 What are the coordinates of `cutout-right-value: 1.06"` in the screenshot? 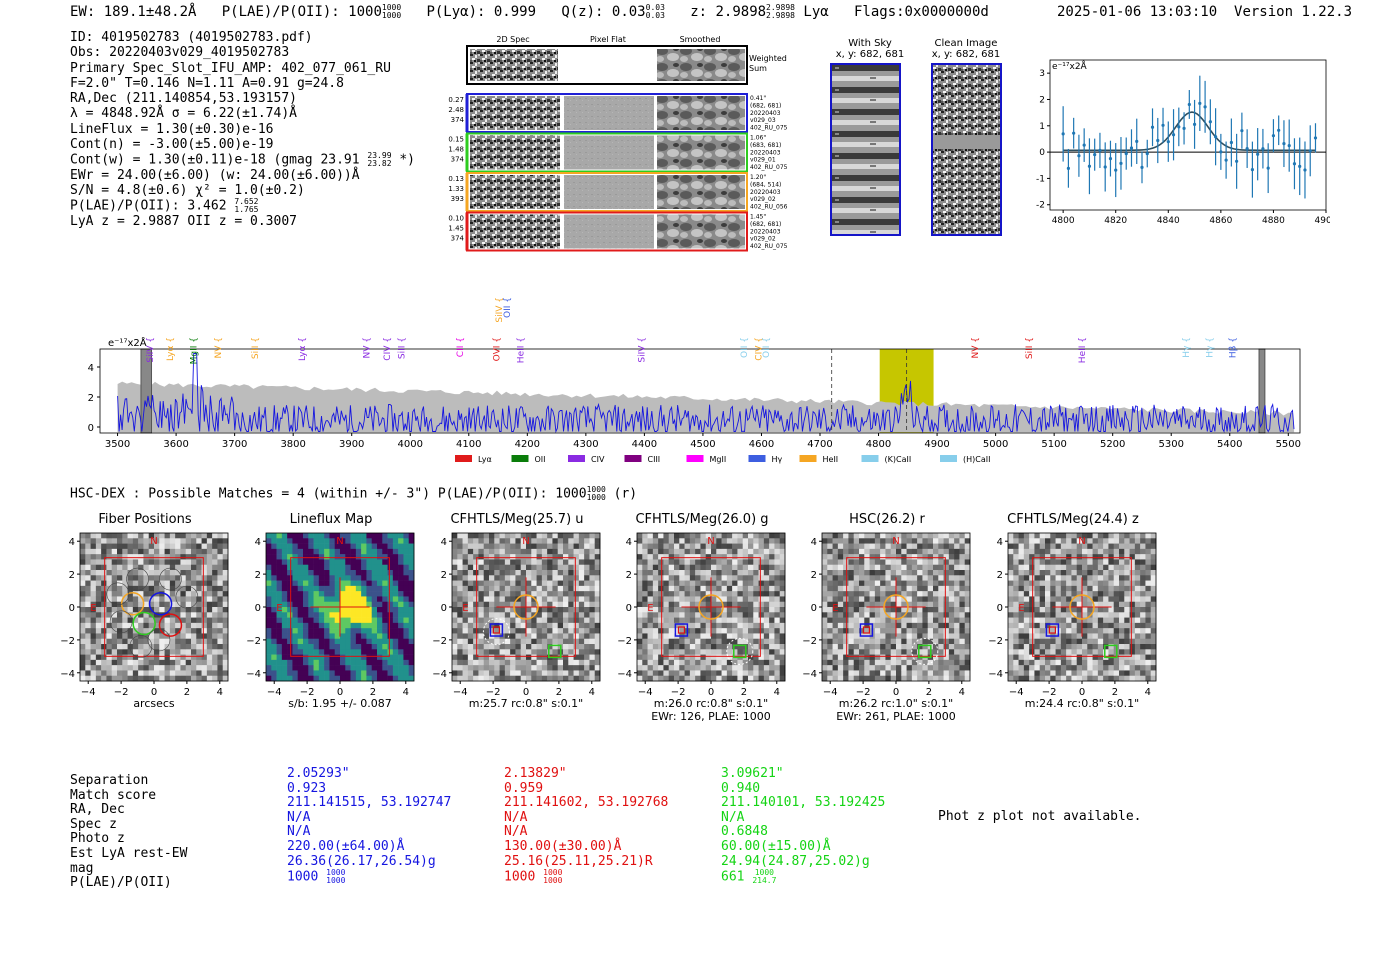 It's located at (758, 138).